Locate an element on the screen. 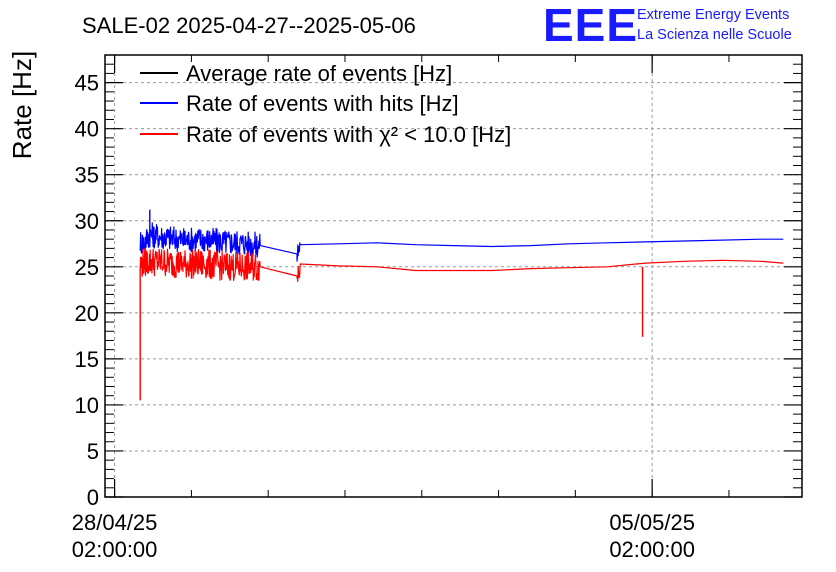  x-tick-label-date: 28/04/25 is located at coordinates (115, 522).